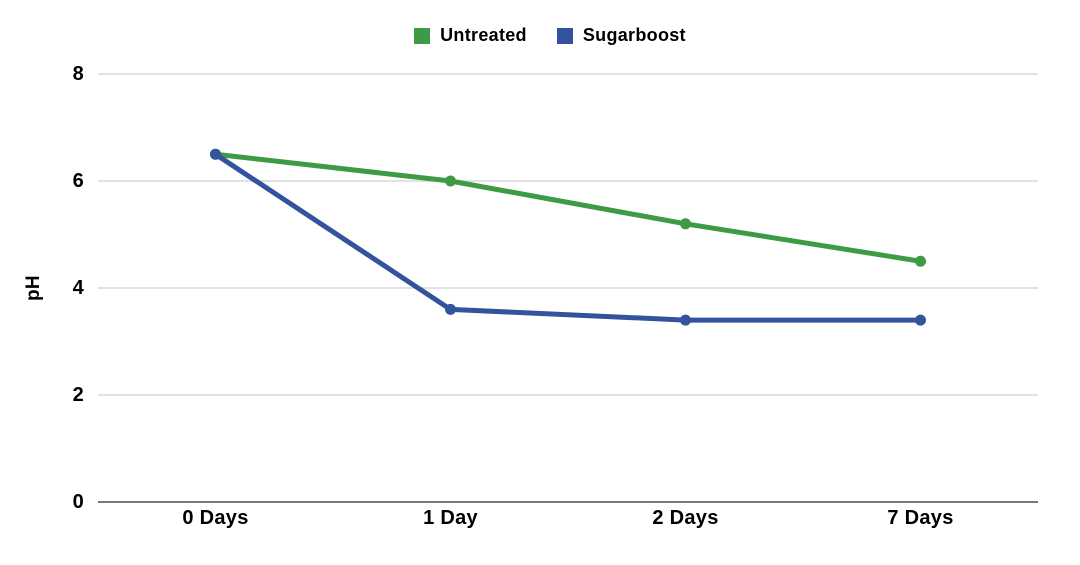  I want to click on data-point-untreated-1-day, so click(450, 181).